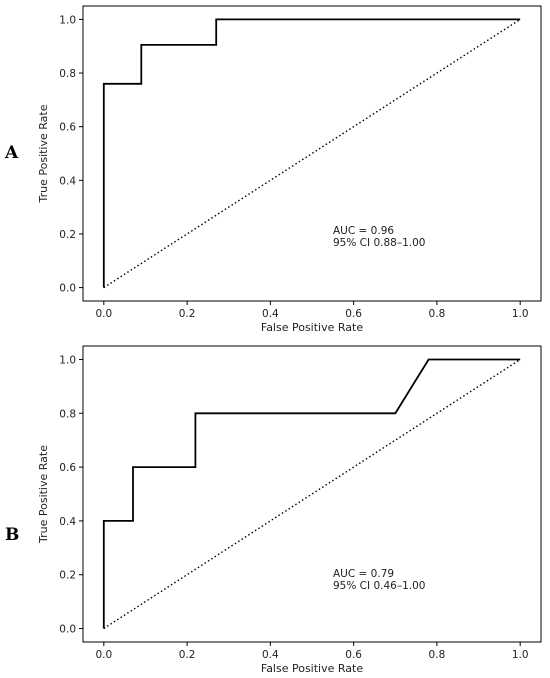 This screenshot has width=550, height=678. Describe the element at coordinates (270, 314) in the screenshot. I see `panel-a-x-tick-label: 0.4` at that location.